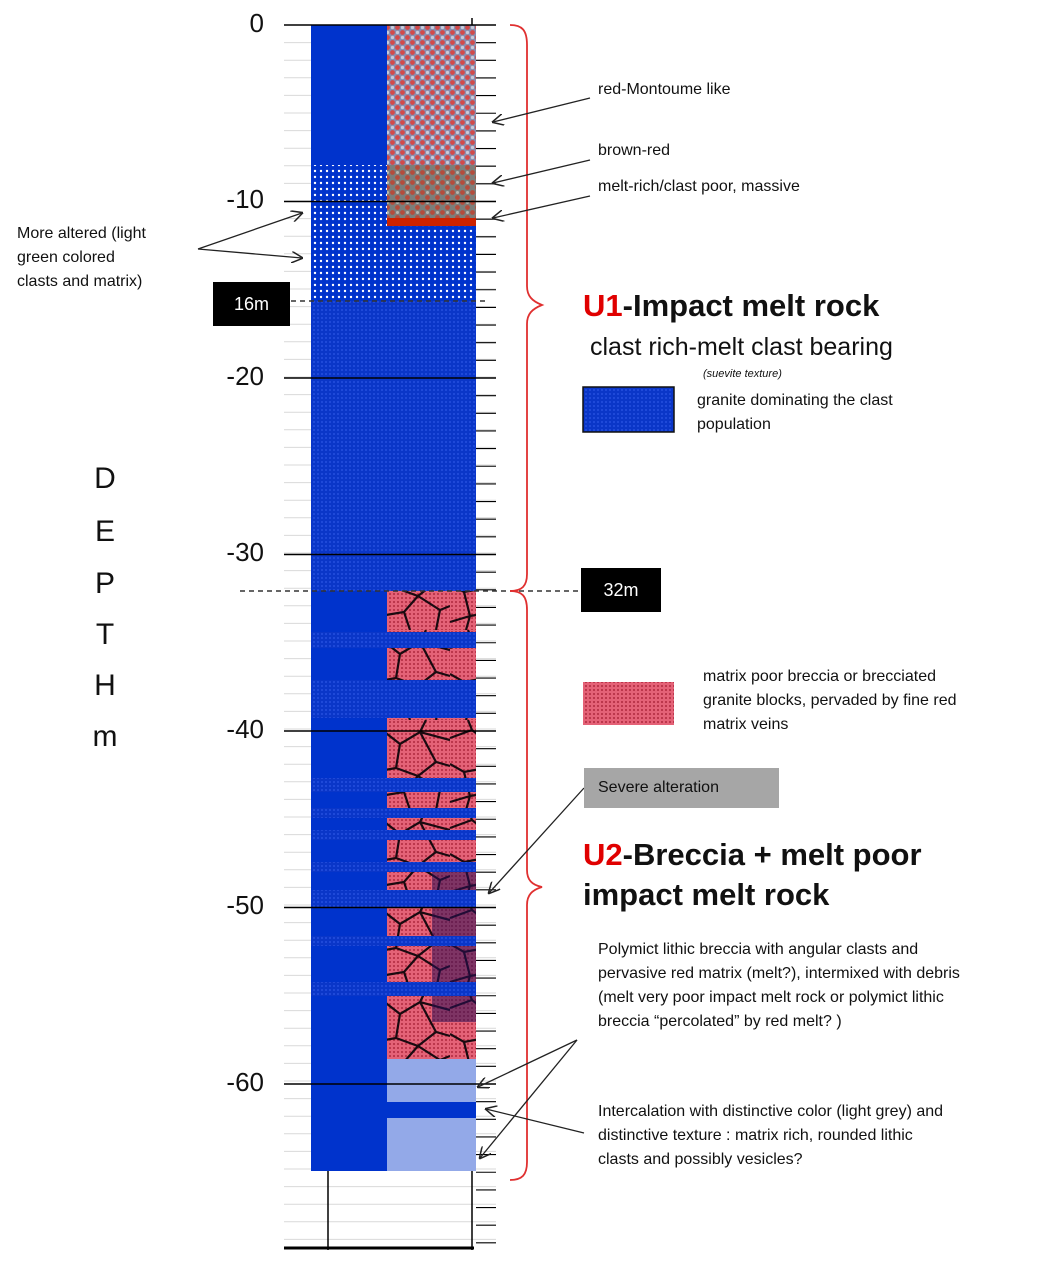 Image resolution: width=1055 pixels, height=1265 pixels. Describe the element at coordinates (80, 281) in the screenshot. I see `note-line: clasts and matrix)` at that location.